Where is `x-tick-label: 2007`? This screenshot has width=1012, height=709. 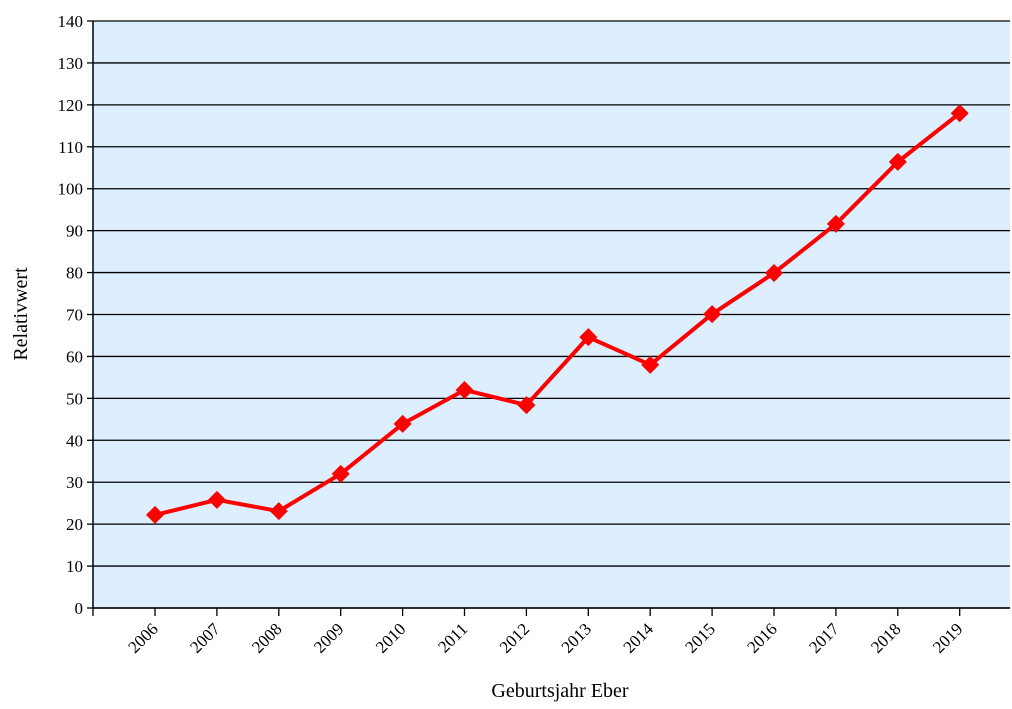 x-tick-label: 2007 is located at coordinates (205, 638).